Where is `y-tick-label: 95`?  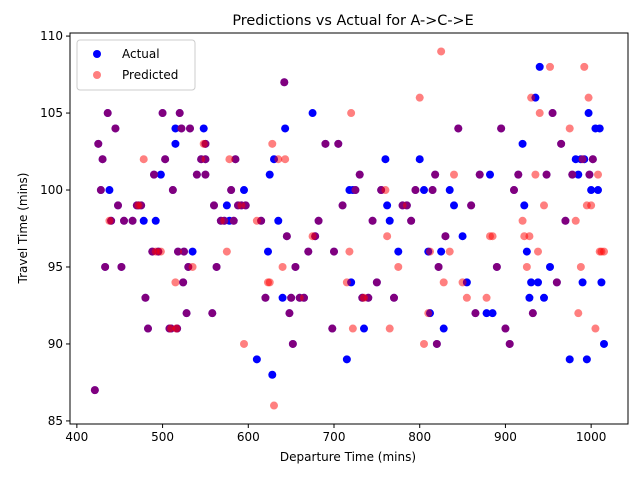 y-tick-label: 95 is located at coordinates (55, 267).